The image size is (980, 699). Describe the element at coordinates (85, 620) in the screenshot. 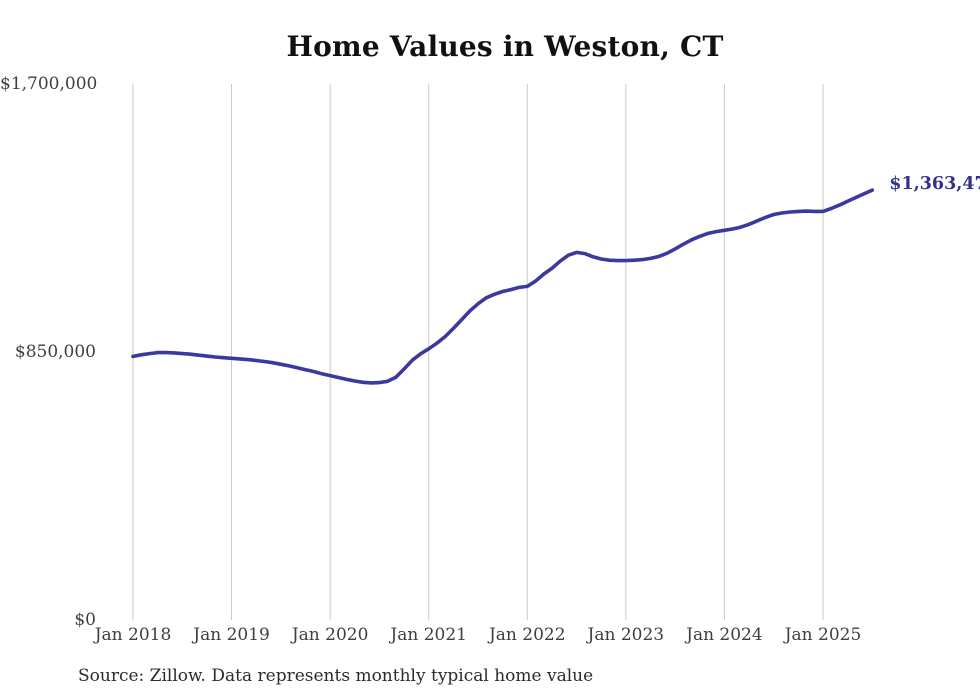

I see `y-tick-label: $0` at that location.